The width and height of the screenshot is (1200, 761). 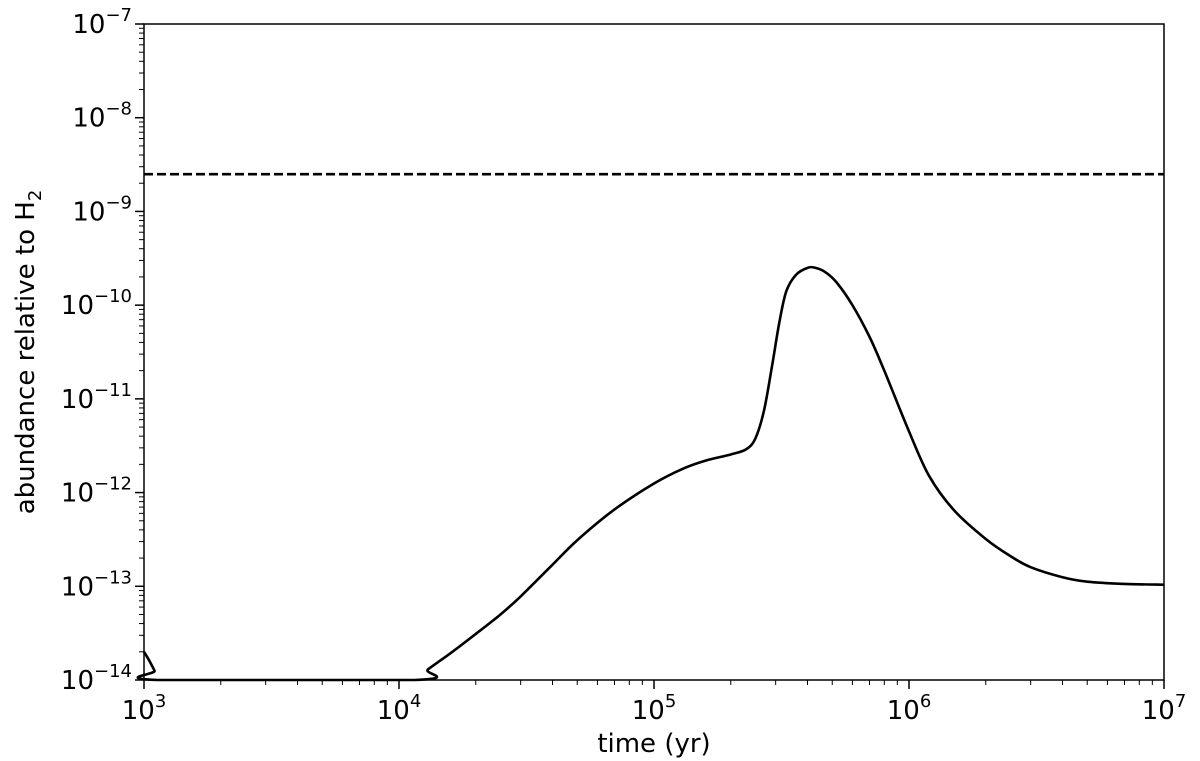 What do you see at coordinates (96, 303) in the screenshot?
I see `y-tick-label: 10⁻¹⁰` at bounding box center [96, 303].